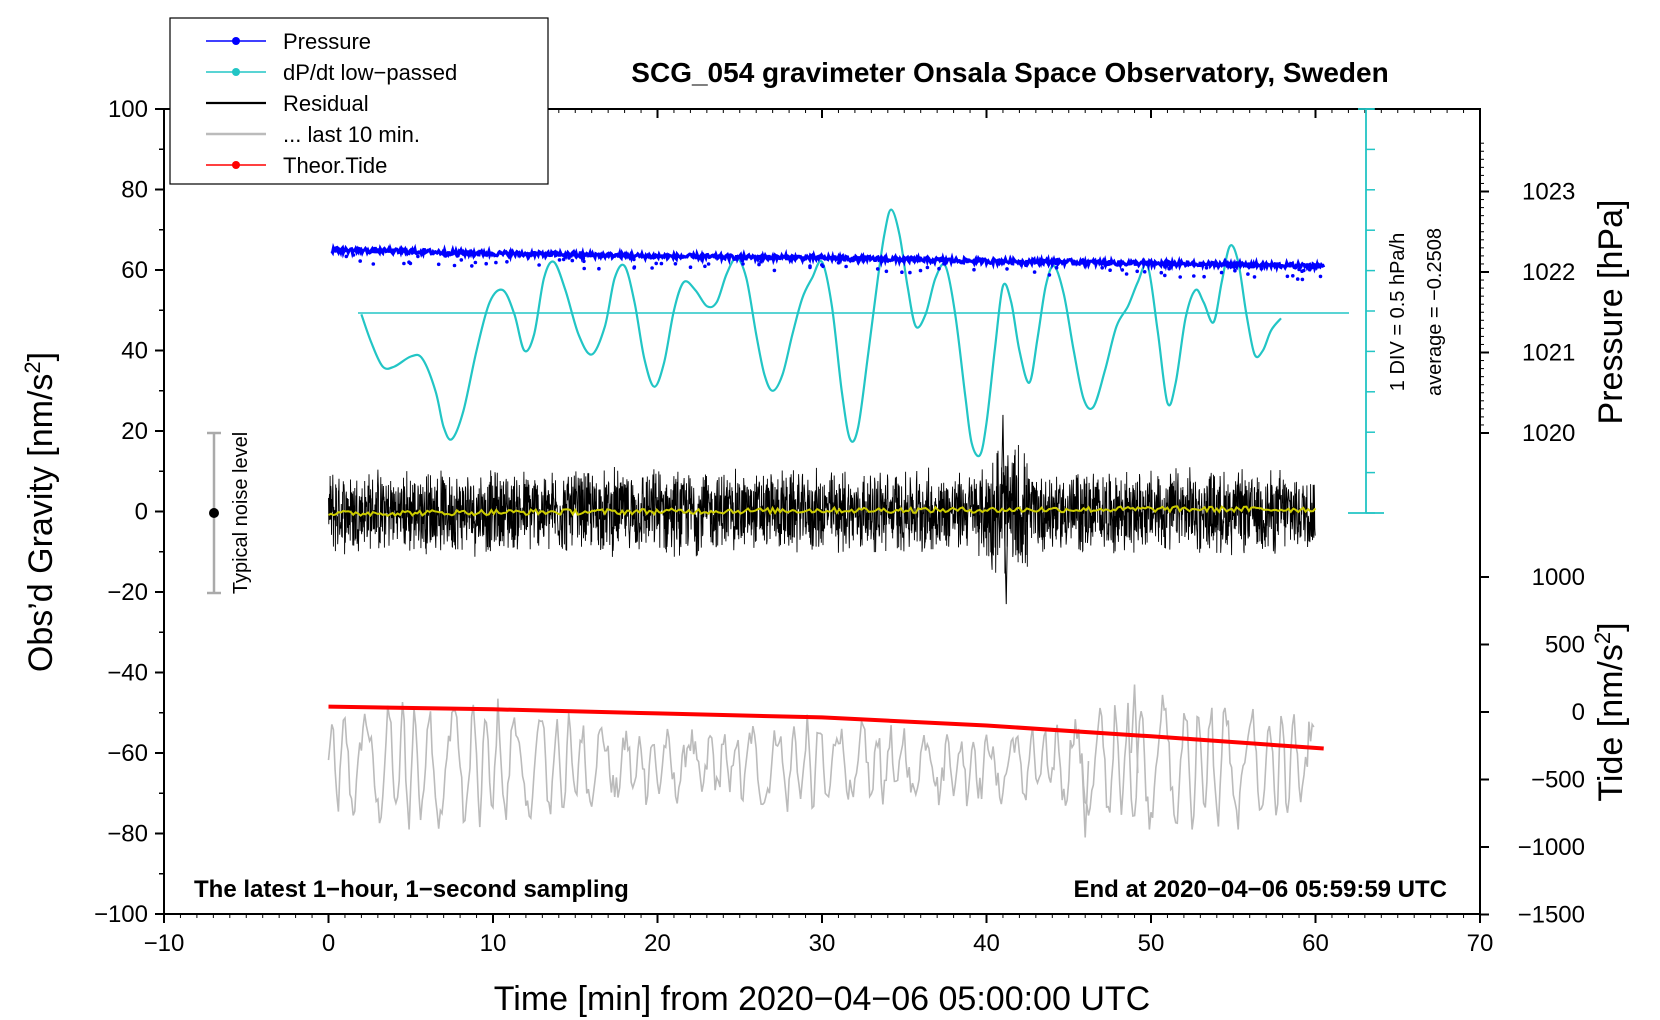  I want to click on pressure-axis-title: Pressure [hPa], so click(1611, 312).